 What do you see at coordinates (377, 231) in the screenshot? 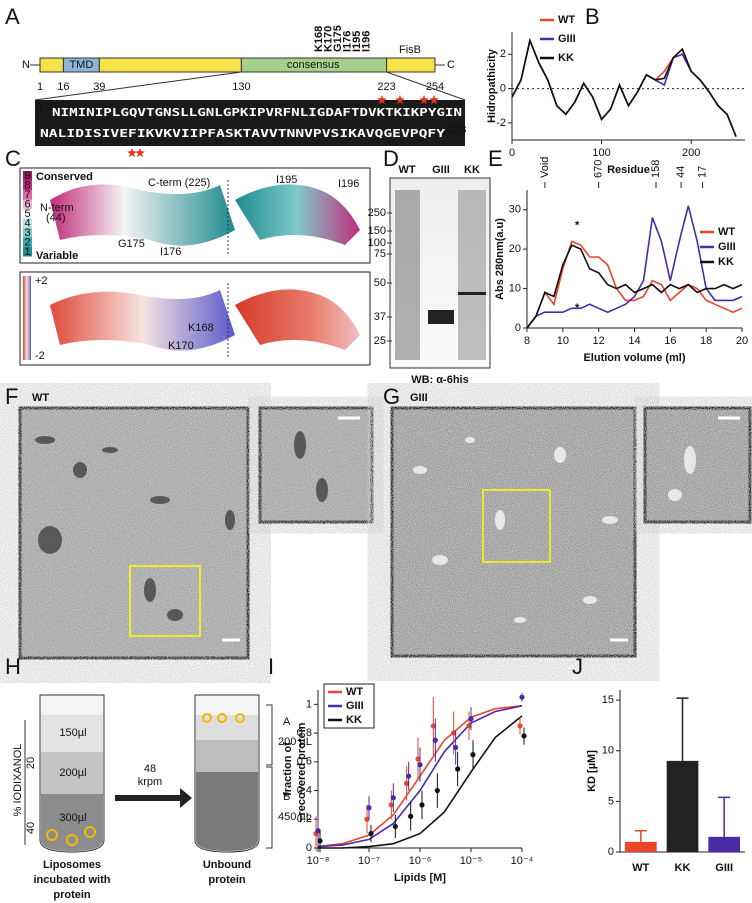
I see `label: 150` at bounding box center [377, 231].